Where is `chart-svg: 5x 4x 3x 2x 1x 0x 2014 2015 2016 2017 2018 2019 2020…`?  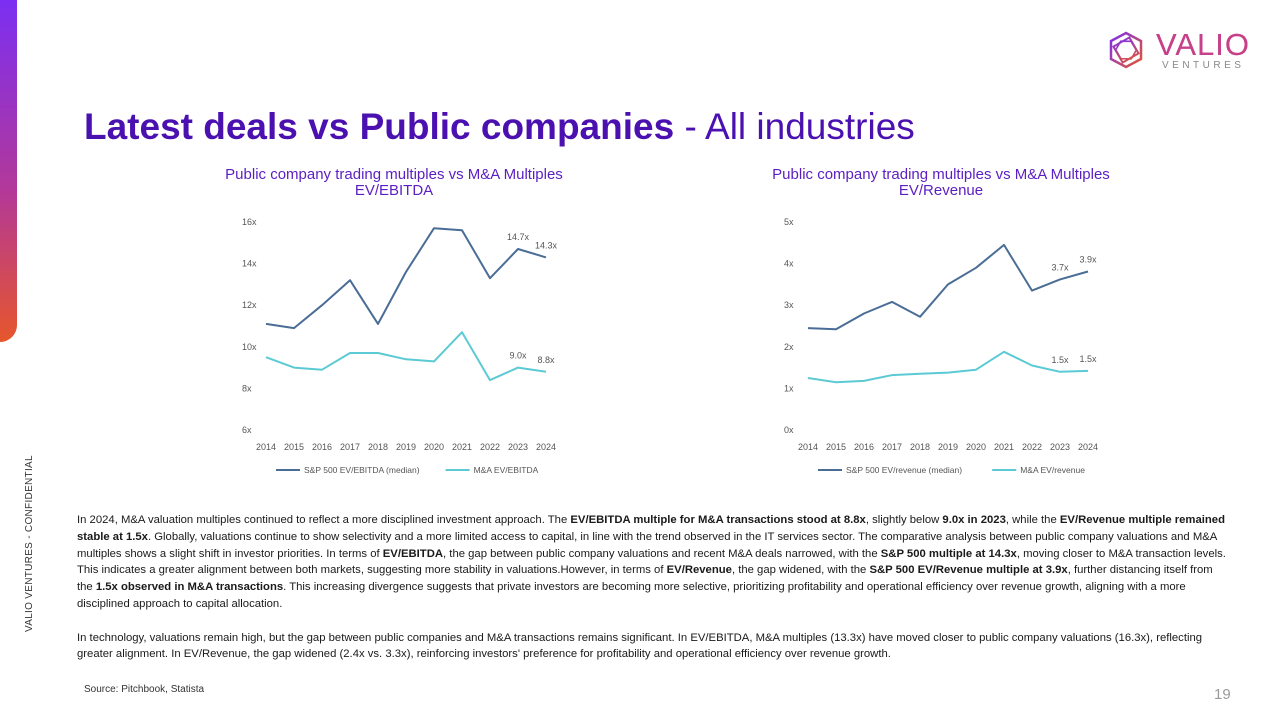
chart-svg: 5x 4x 3x 2x 1x 0x 2014 2015 2016 2017 2018 2019 2020… is located at coordinates (941, 346).